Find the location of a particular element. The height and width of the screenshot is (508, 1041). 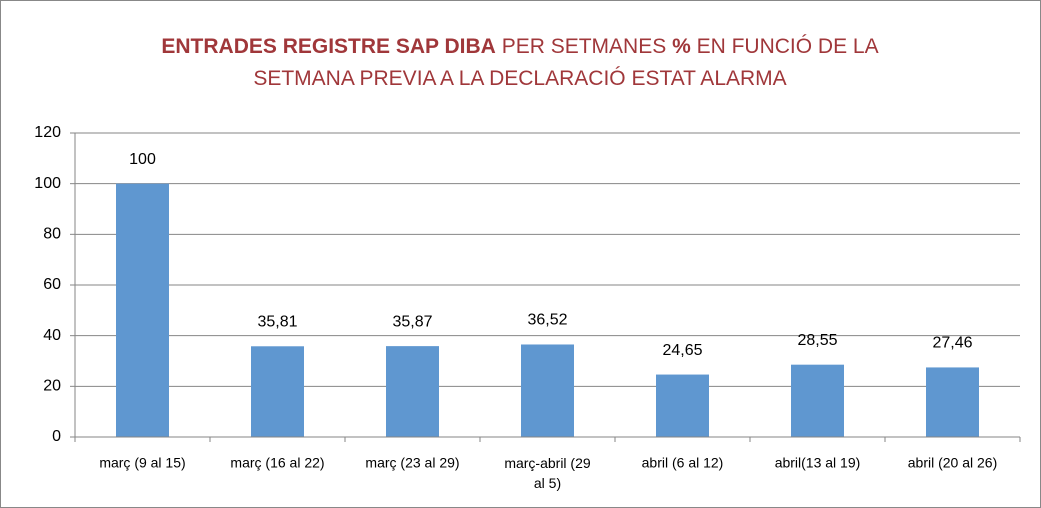

x-tick-label-line: al 5) is located at coordinates (547, 483).